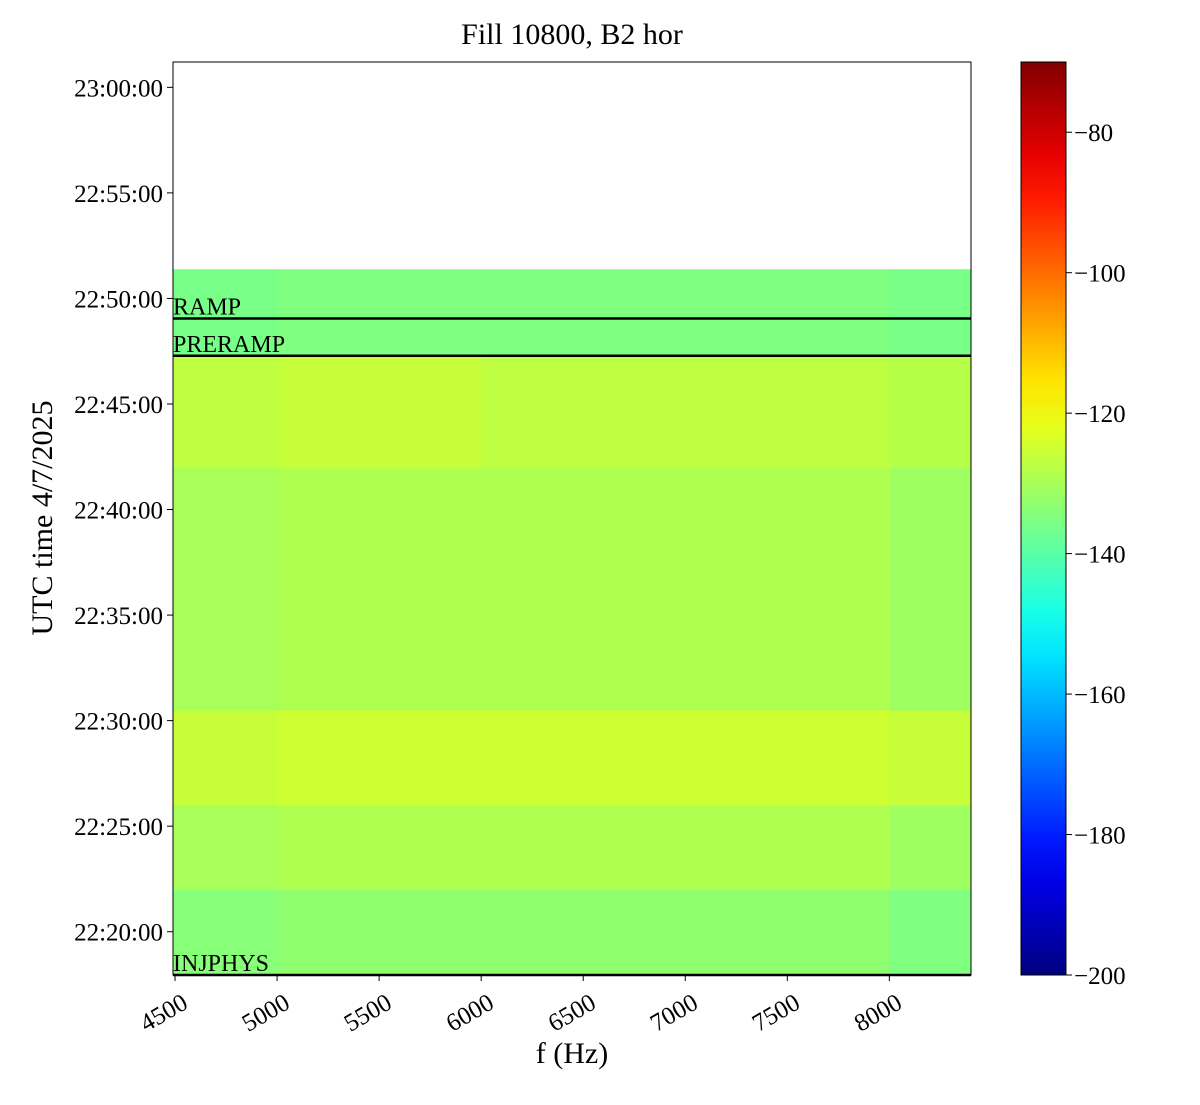 This screenshot has width=1200, height=1105. What do you see at coordinates (266, 1013) in the screenshot?
I see `x-tick-label: 5000` at bounding box center [266, 1013].